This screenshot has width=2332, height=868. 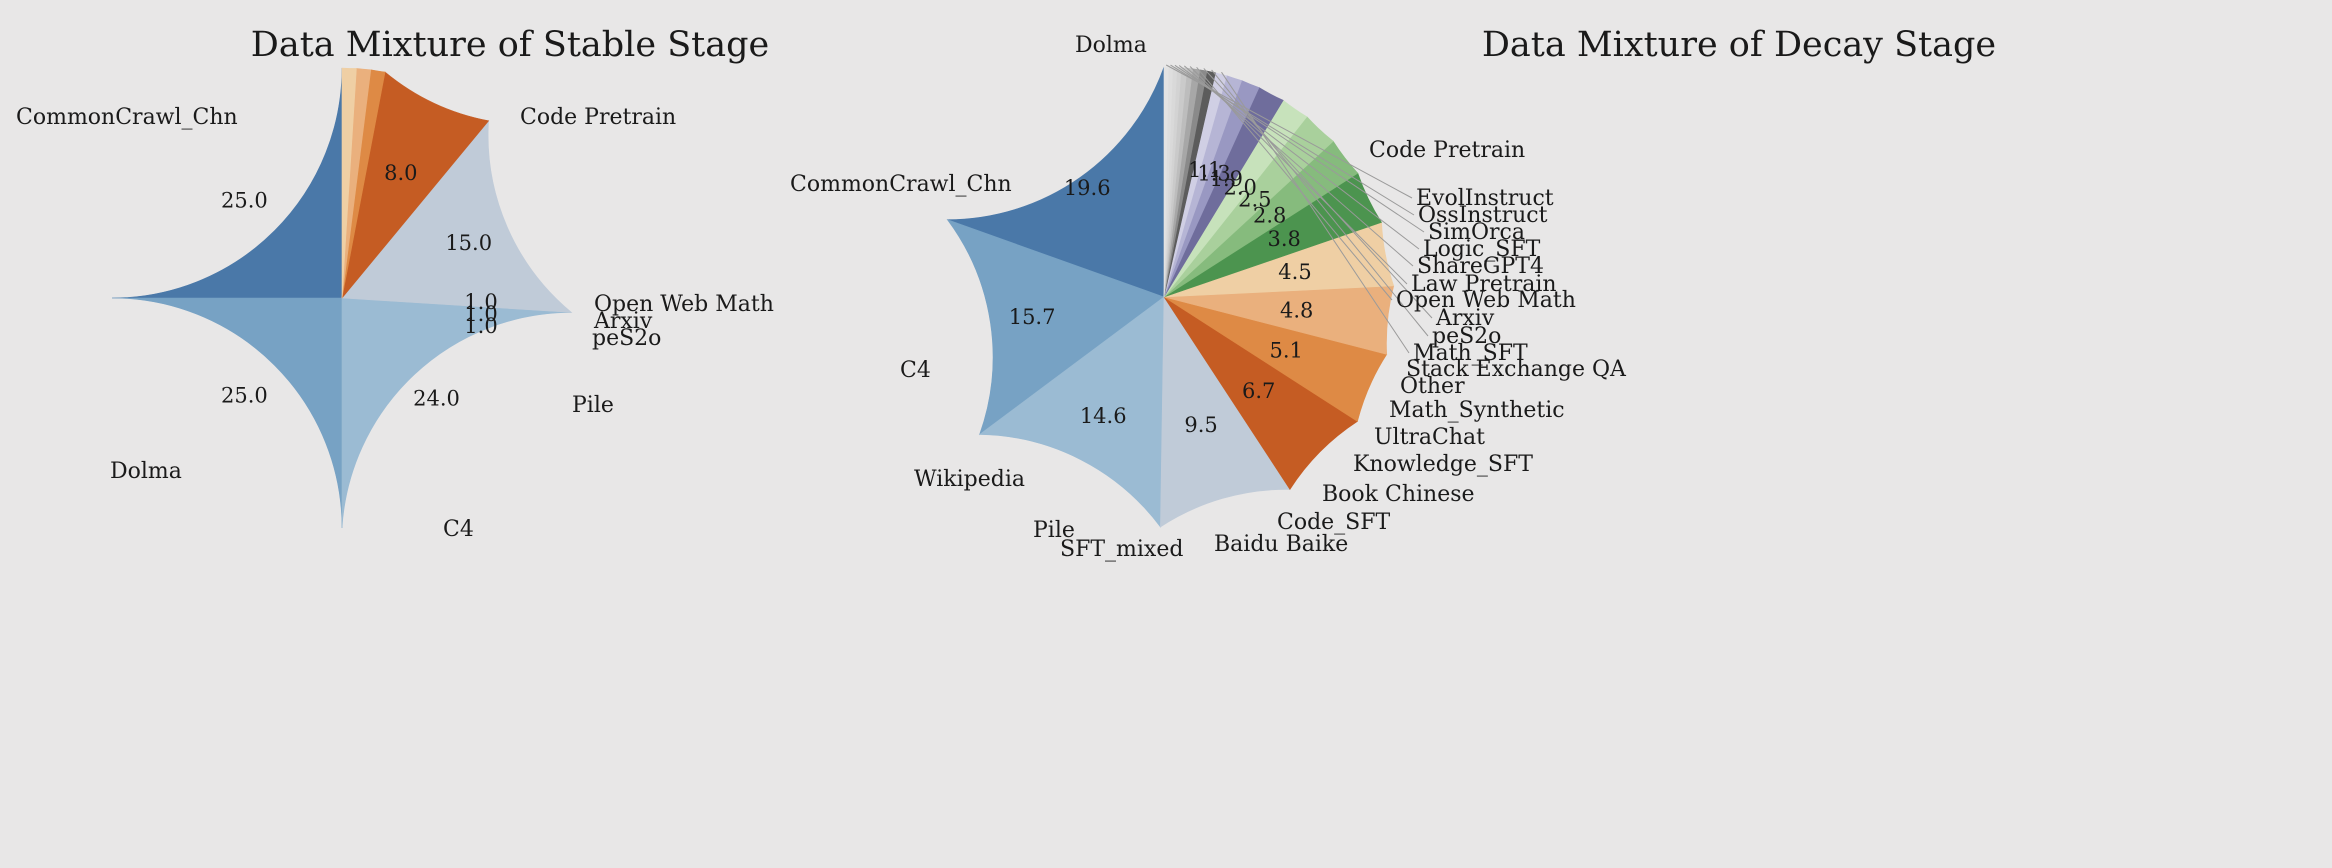 What do you see at coordinates (1516, 369) in the screenshot?
I see `decay-label-stack-exchange-qa: Stack Exchange QA` at bounding box center [1516, 369].